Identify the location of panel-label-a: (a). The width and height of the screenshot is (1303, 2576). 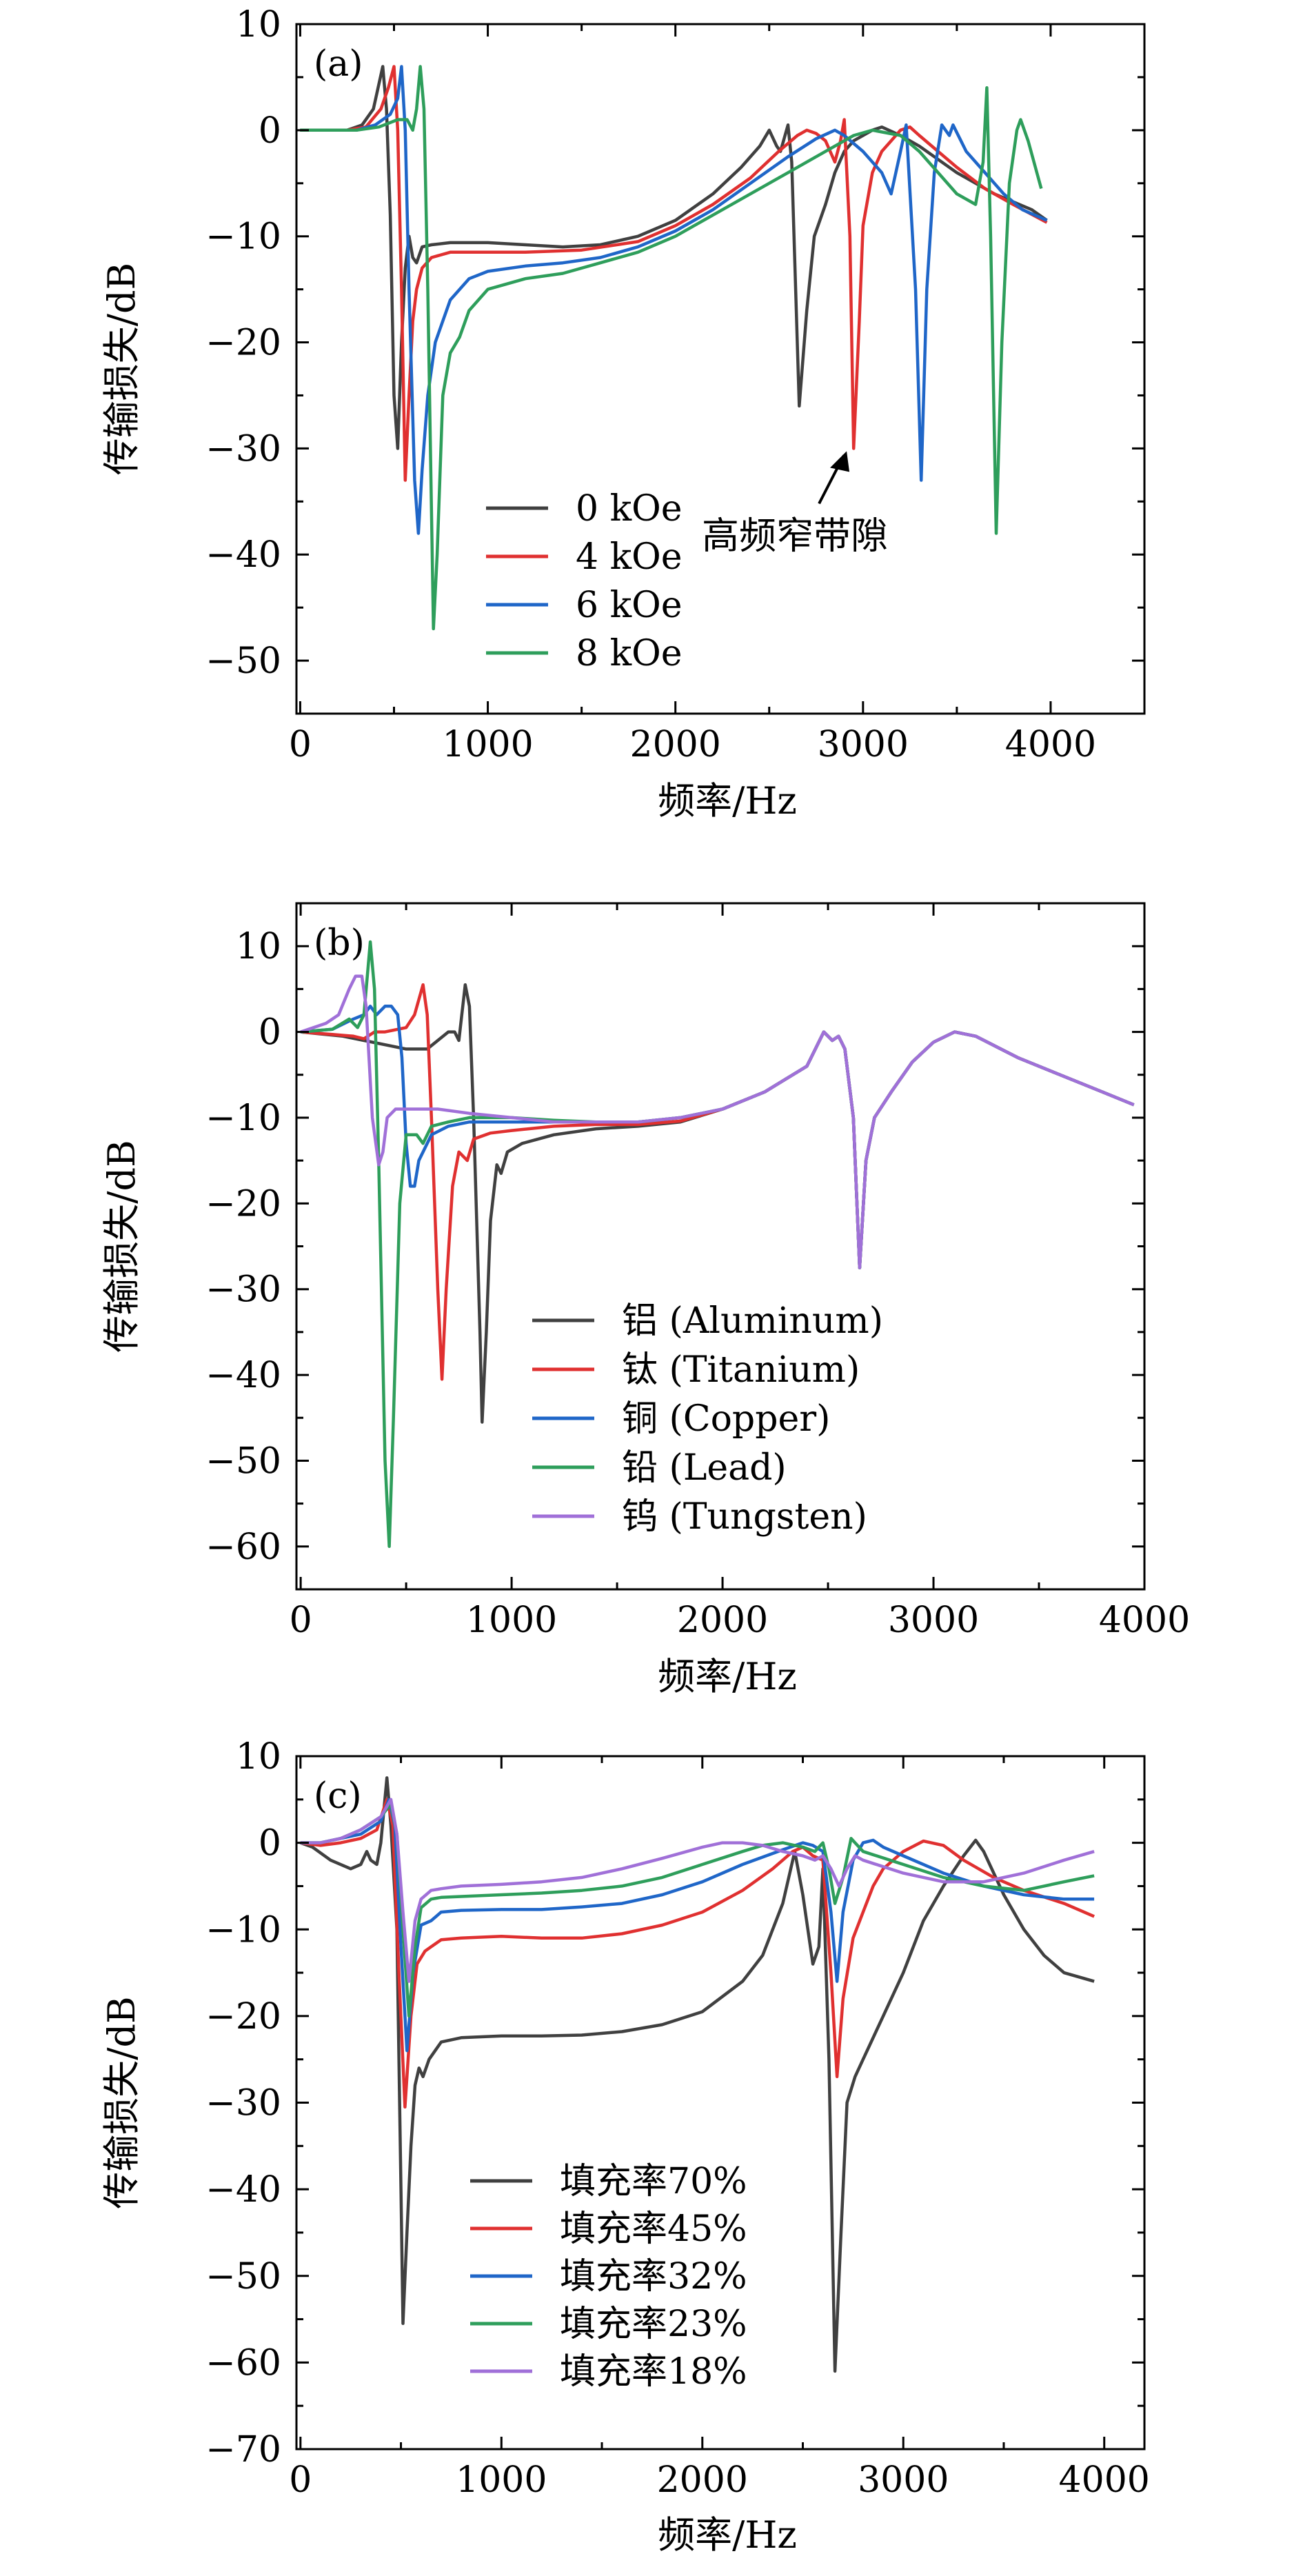
(338, 64).